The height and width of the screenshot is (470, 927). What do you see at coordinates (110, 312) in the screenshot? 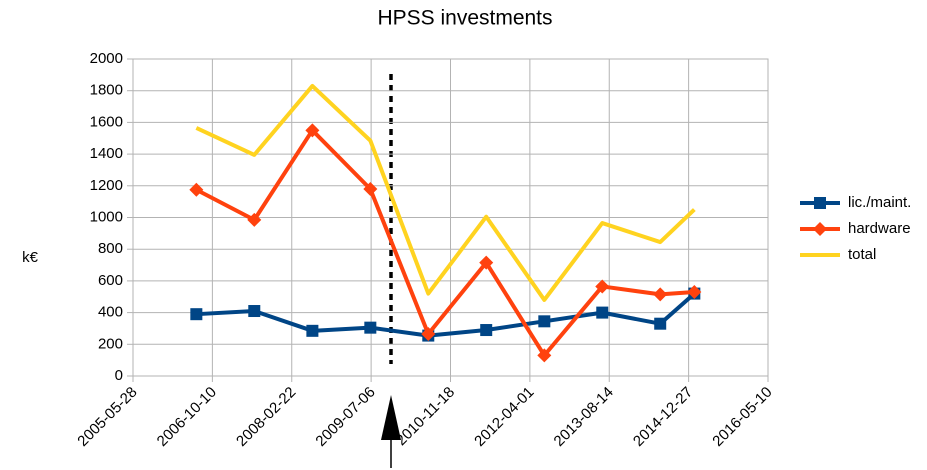
I see `y-tick-label: 400` at bounding box center [110, 312].